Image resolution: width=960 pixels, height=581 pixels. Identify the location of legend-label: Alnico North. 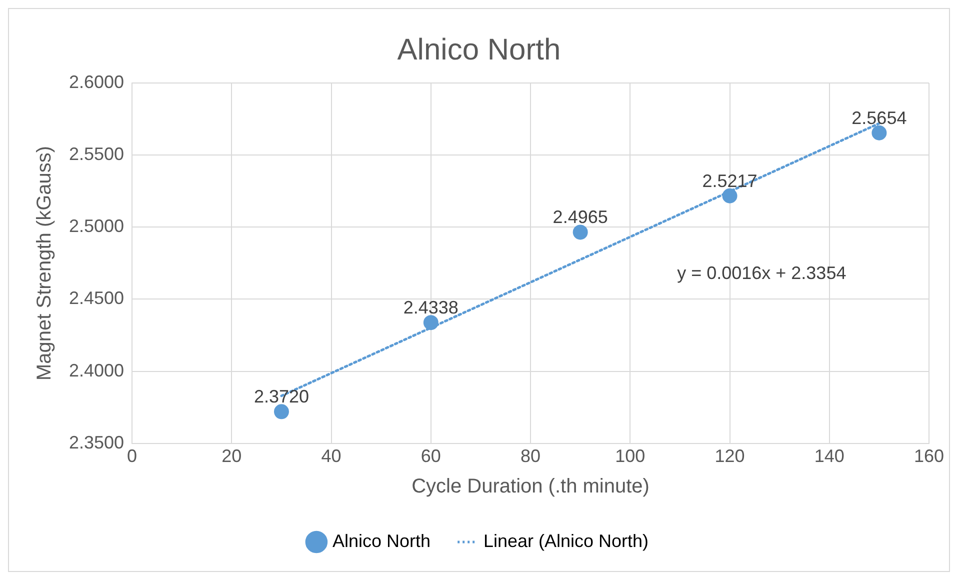
(381, 540).